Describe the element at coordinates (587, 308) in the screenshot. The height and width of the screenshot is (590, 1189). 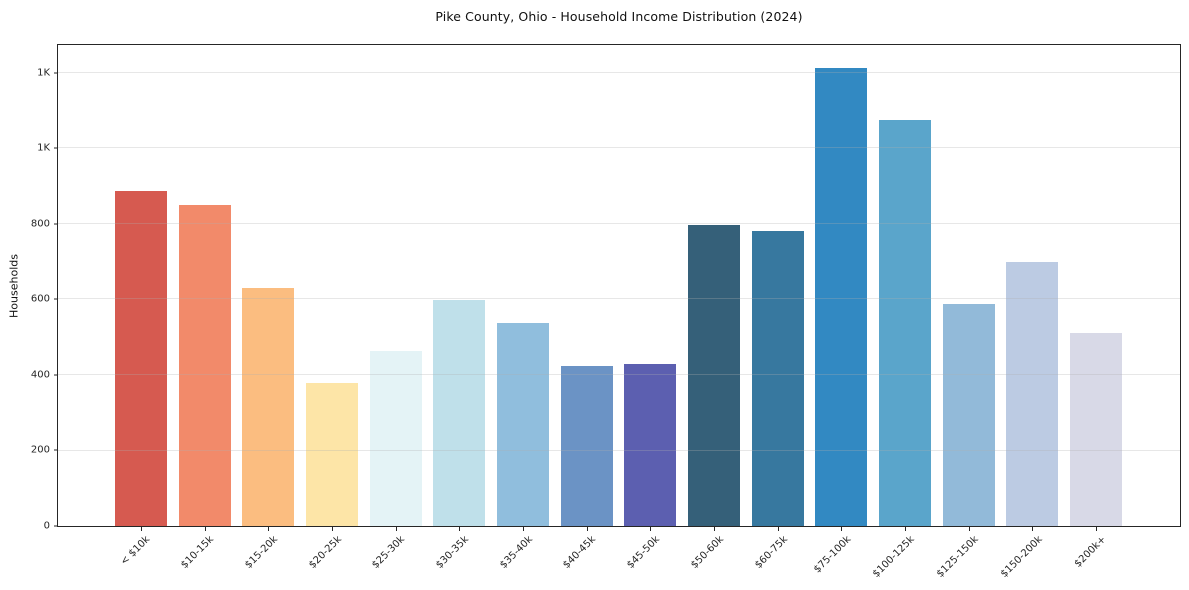
I see `bar-slot: $40-45k` at that location.